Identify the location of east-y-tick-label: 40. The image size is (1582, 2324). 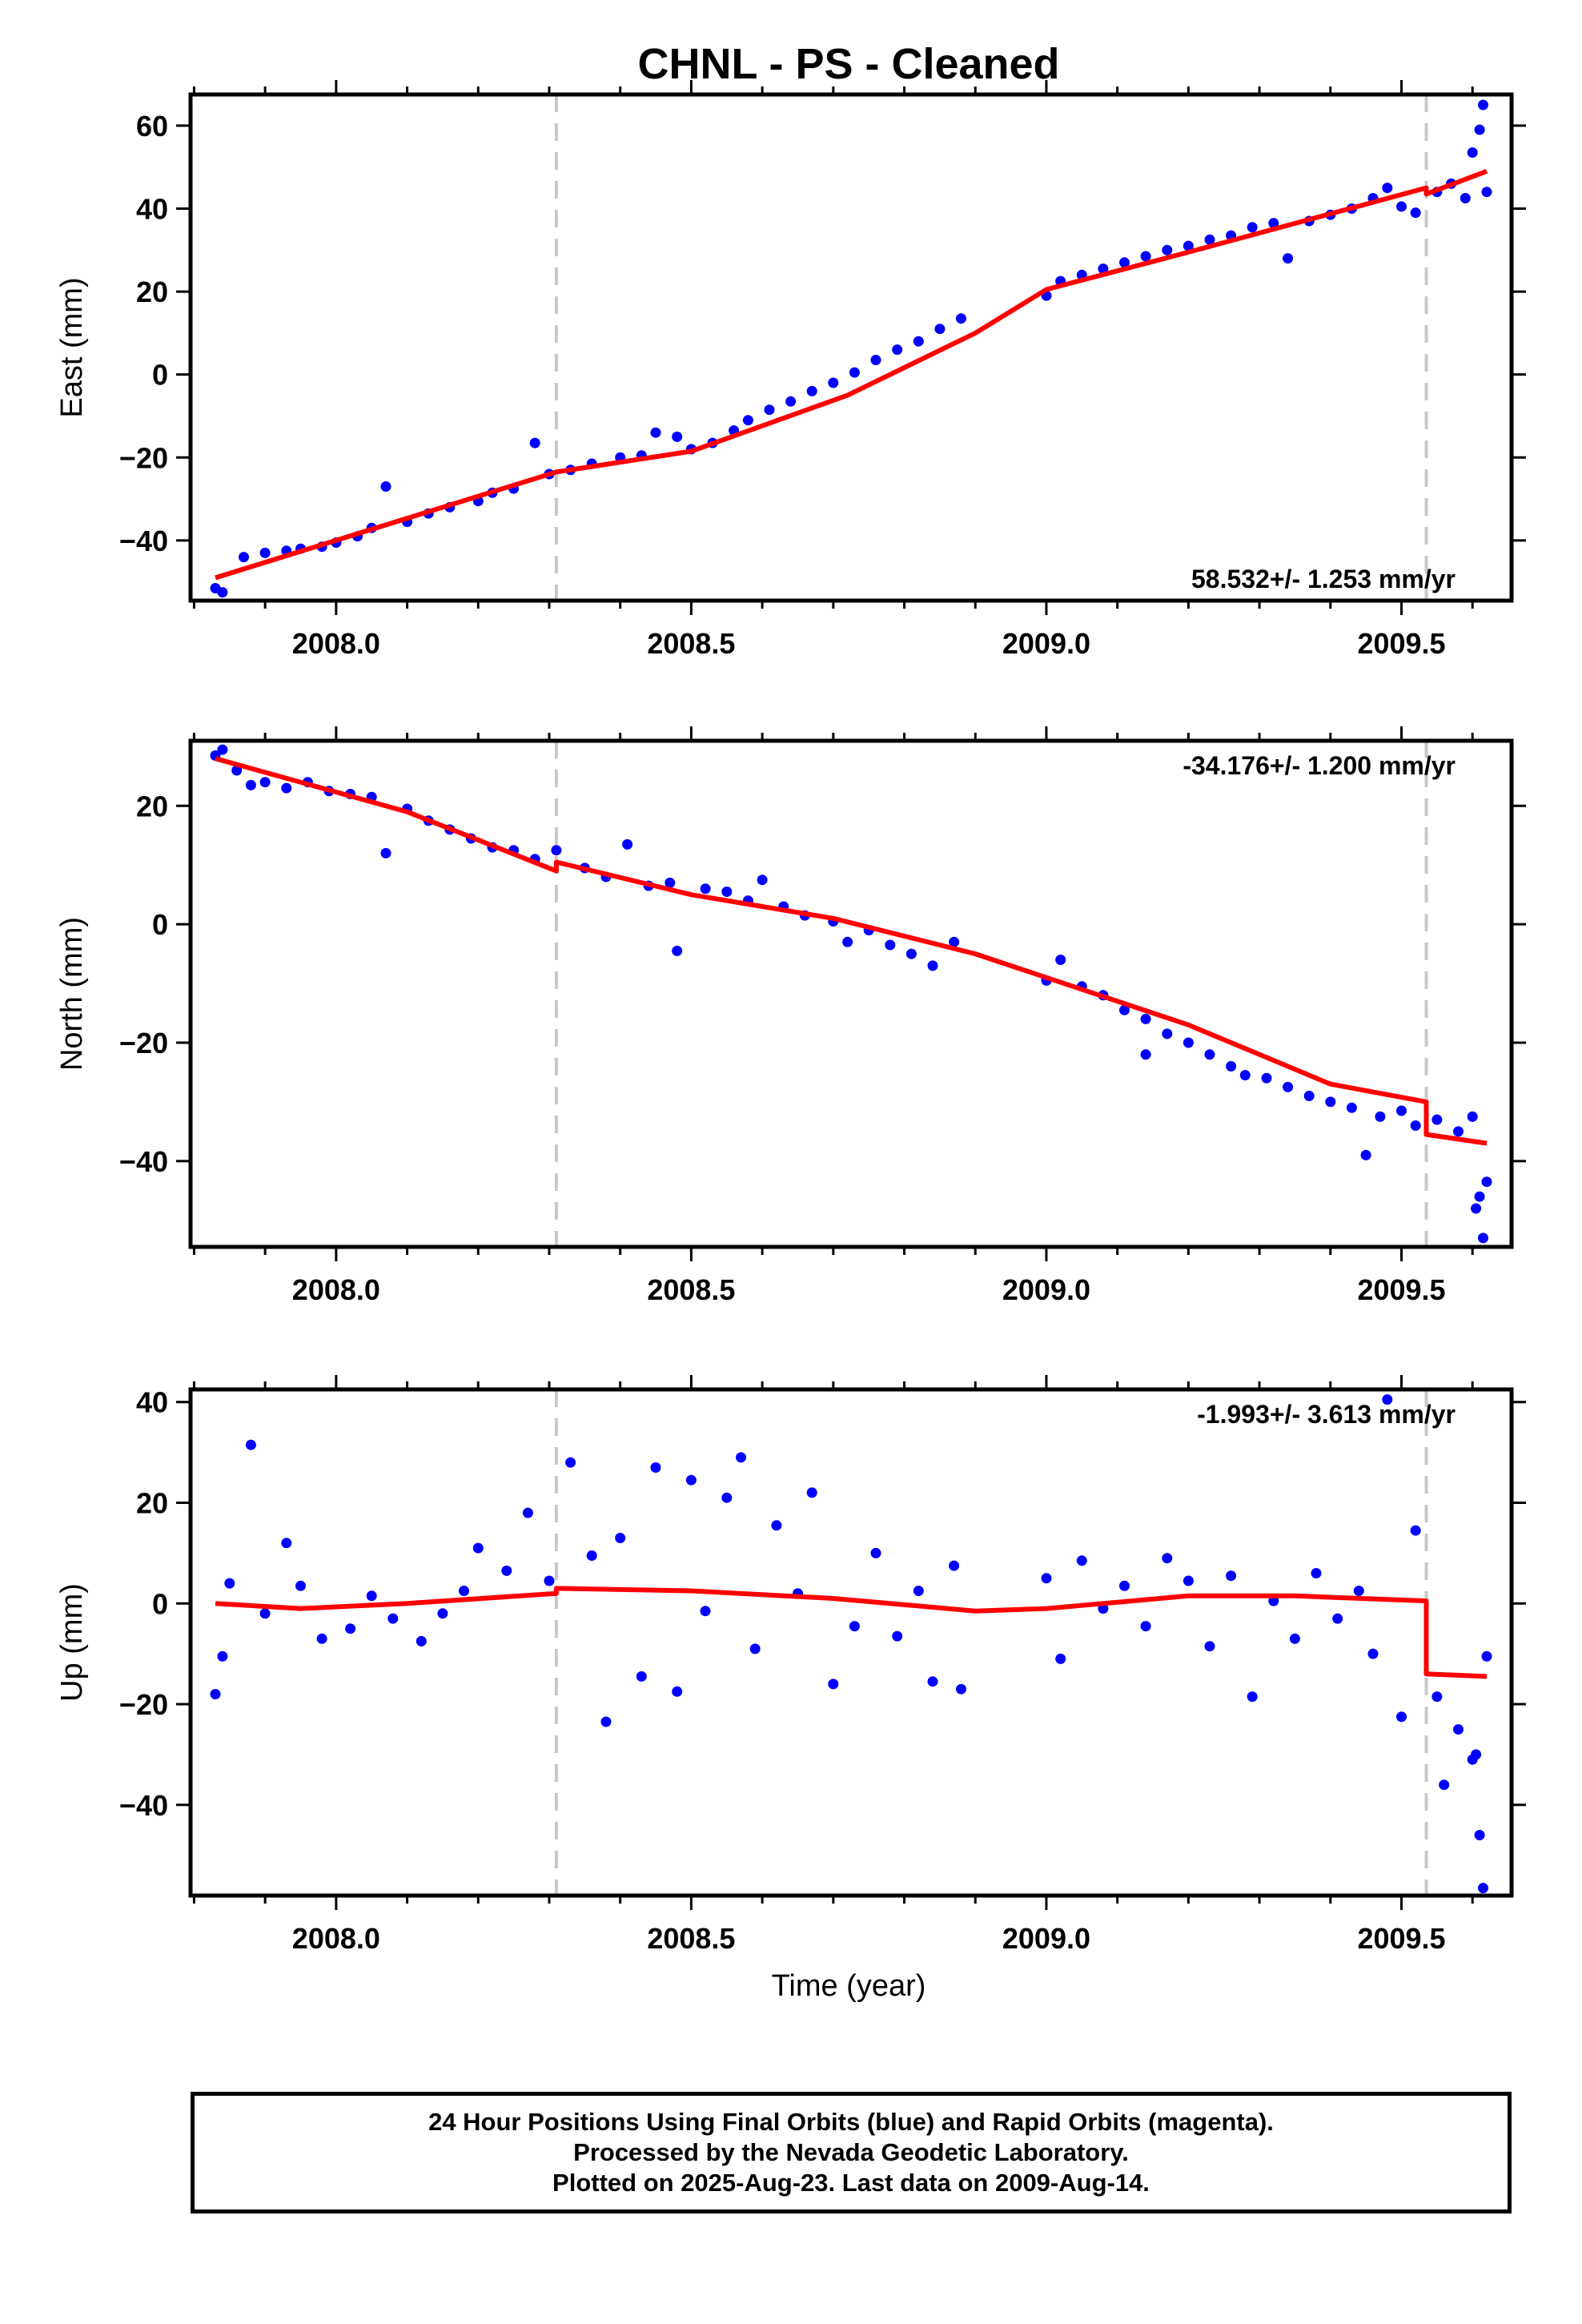
(152, 208).